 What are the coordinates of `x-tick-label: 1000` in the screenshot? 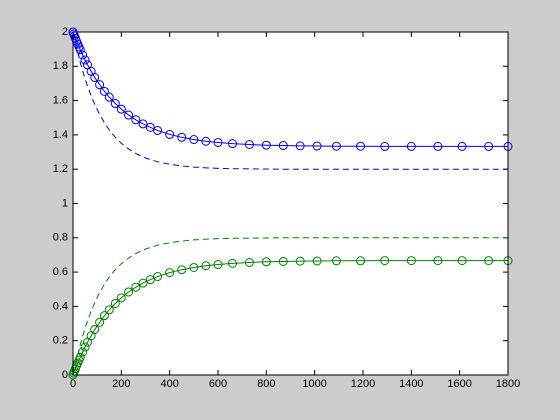 It's located at (314, 384).